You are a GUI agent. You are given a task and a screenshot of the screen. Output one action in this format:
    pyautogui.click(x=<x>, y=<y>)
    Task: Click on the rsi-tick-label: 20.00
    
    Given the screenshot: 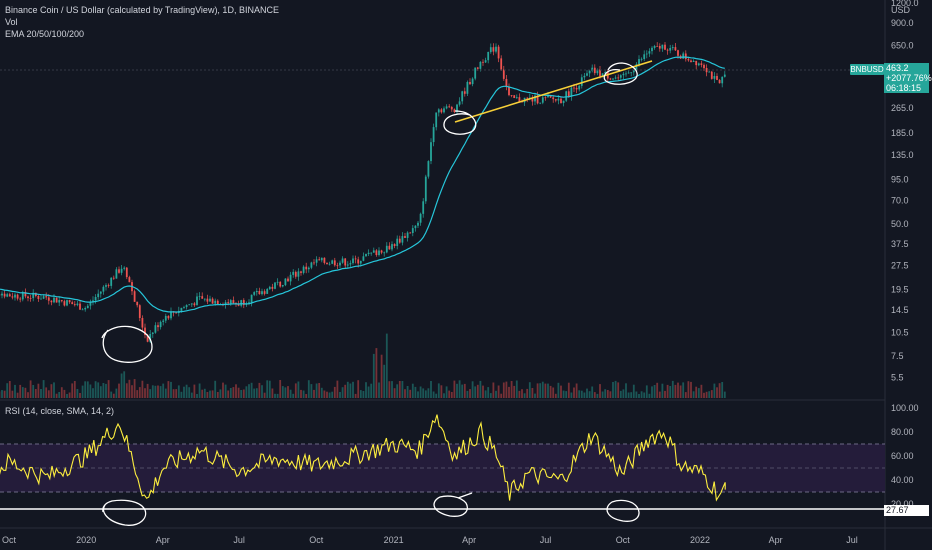 What is the action you would take?
    pyautogui.click(x=902, y=504)
    